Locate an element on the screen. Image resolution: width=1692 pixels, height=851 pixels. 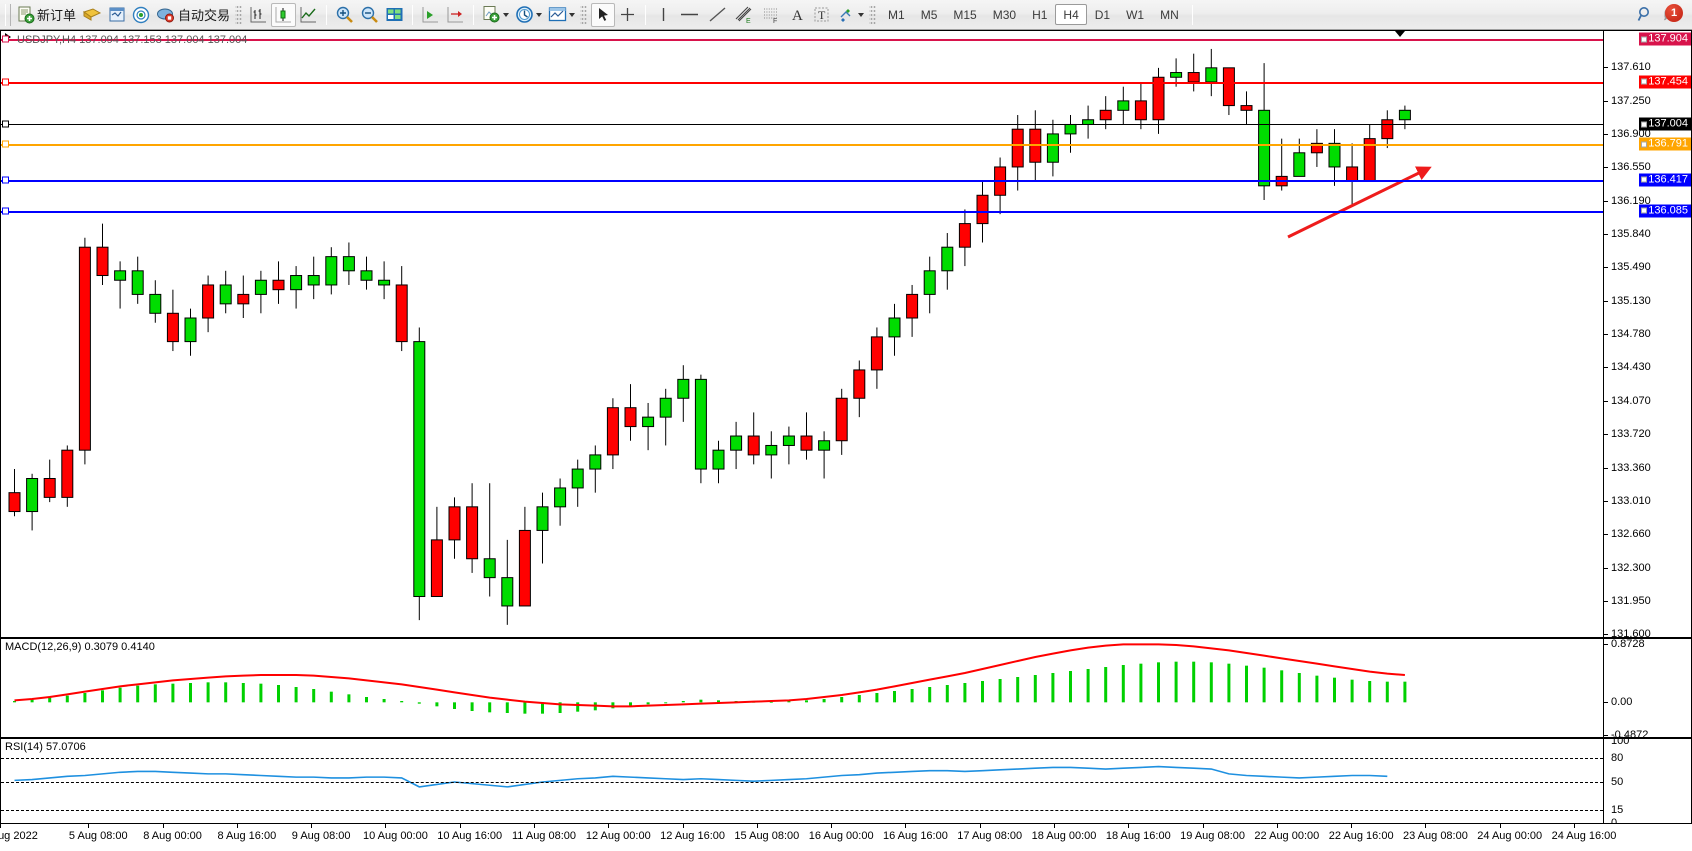
signals-button is located at coordinates (141, 15).